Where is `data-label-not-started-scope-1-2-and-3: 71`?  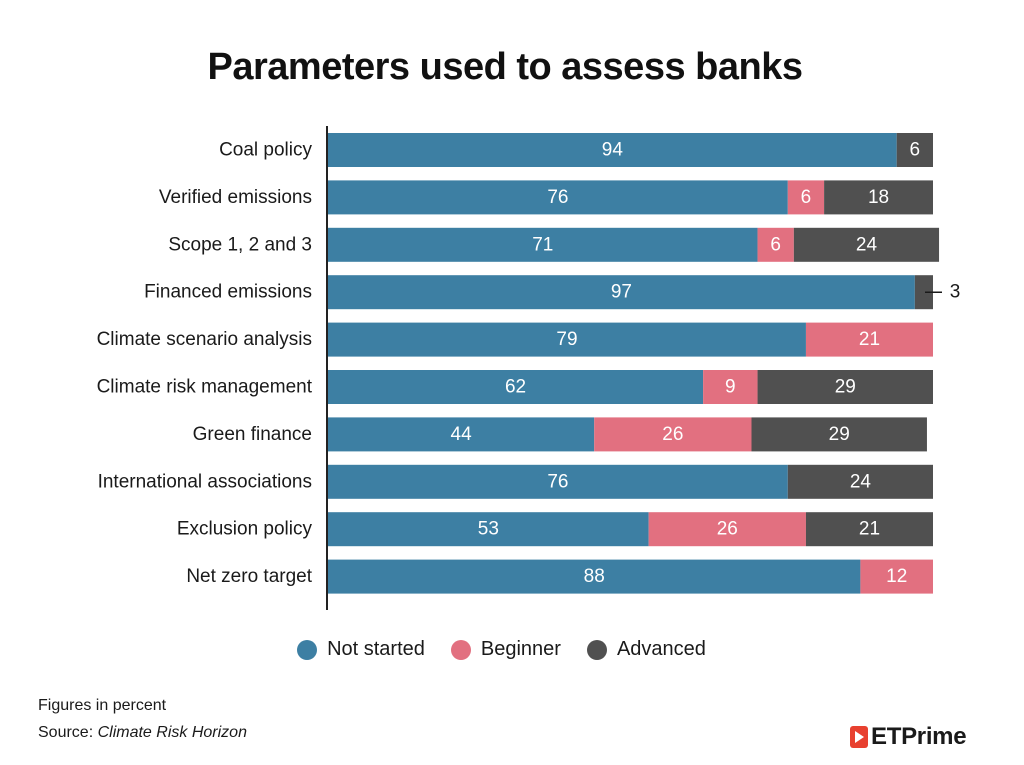 data-label-not-started-scope-1-2-and-3: 71 is located at coordinates (542, 244).